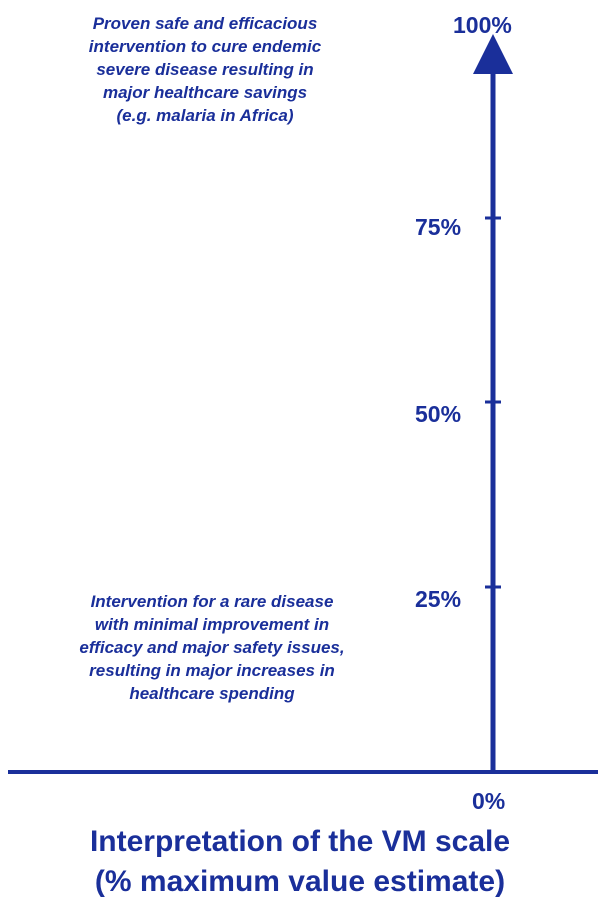 The image size is (598, 903). I want to click on tick-label-25: 25%, so click(438, 599).